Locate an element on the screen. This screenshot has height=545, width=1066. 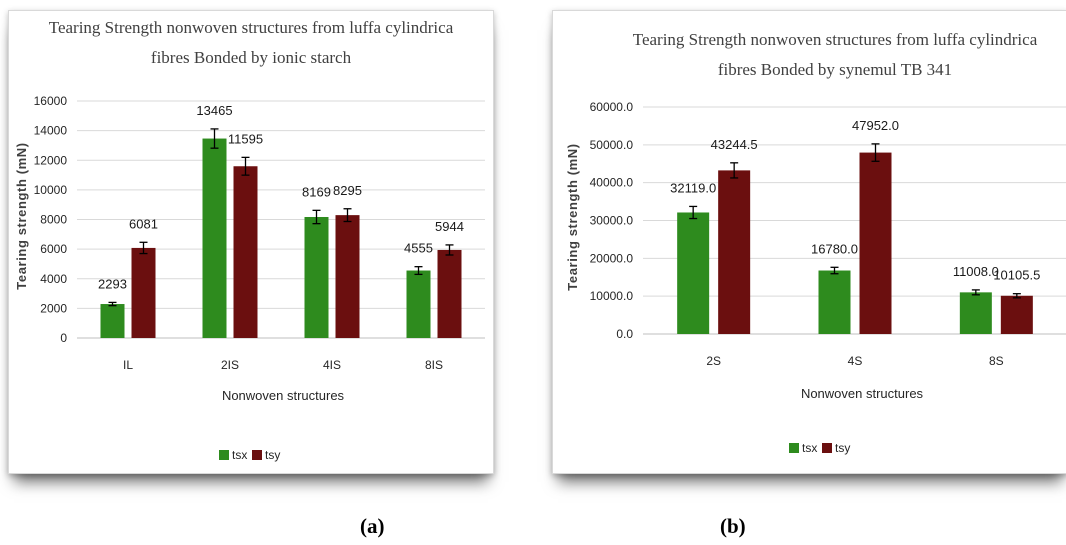
data-label: 43244.5 is located at coordinates (734, 144).